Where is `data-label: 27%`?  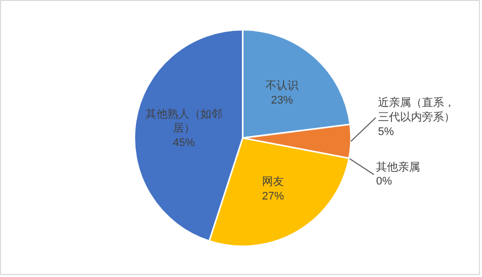
data-label: 27% is located at coordinates (273, 196).